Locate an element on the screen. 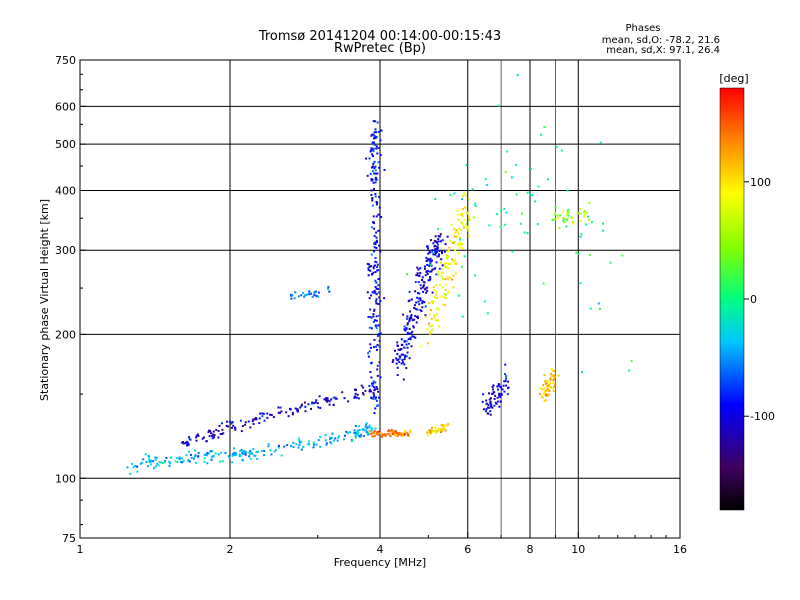 This screenshot has width=800, height=600. y-tick-label: 600 is located at coordinates (65, 106).